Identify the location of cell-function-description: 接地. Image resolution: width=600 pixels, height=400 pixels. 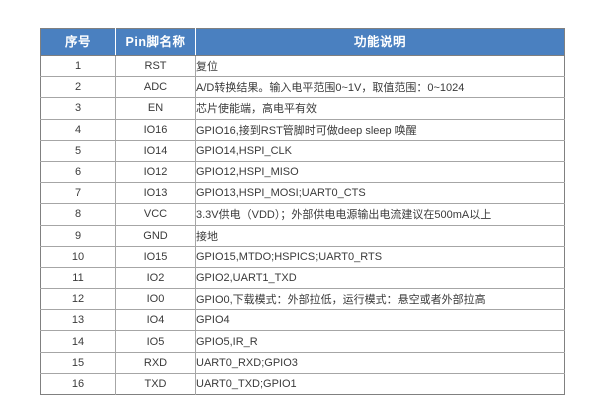
(380, 236).